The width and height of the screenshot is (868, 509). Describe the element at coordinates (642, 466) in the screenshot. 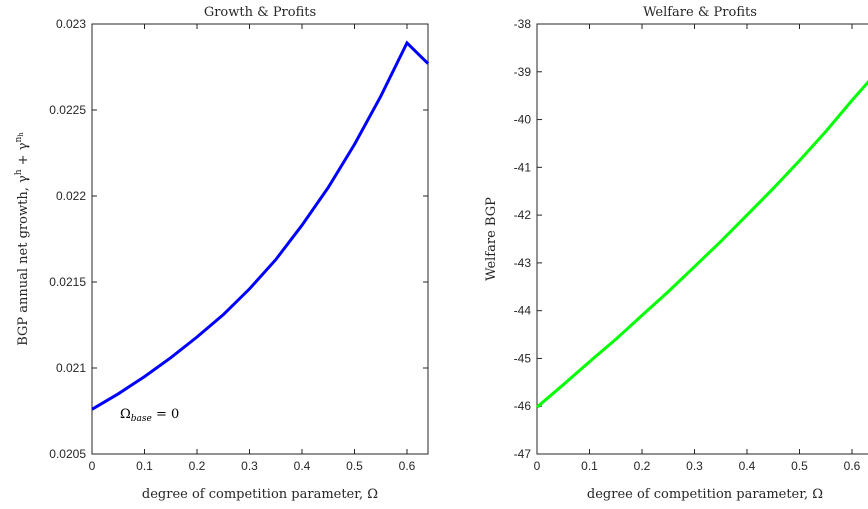

I see `welfare-x-tick-label: 0.2` at that location.